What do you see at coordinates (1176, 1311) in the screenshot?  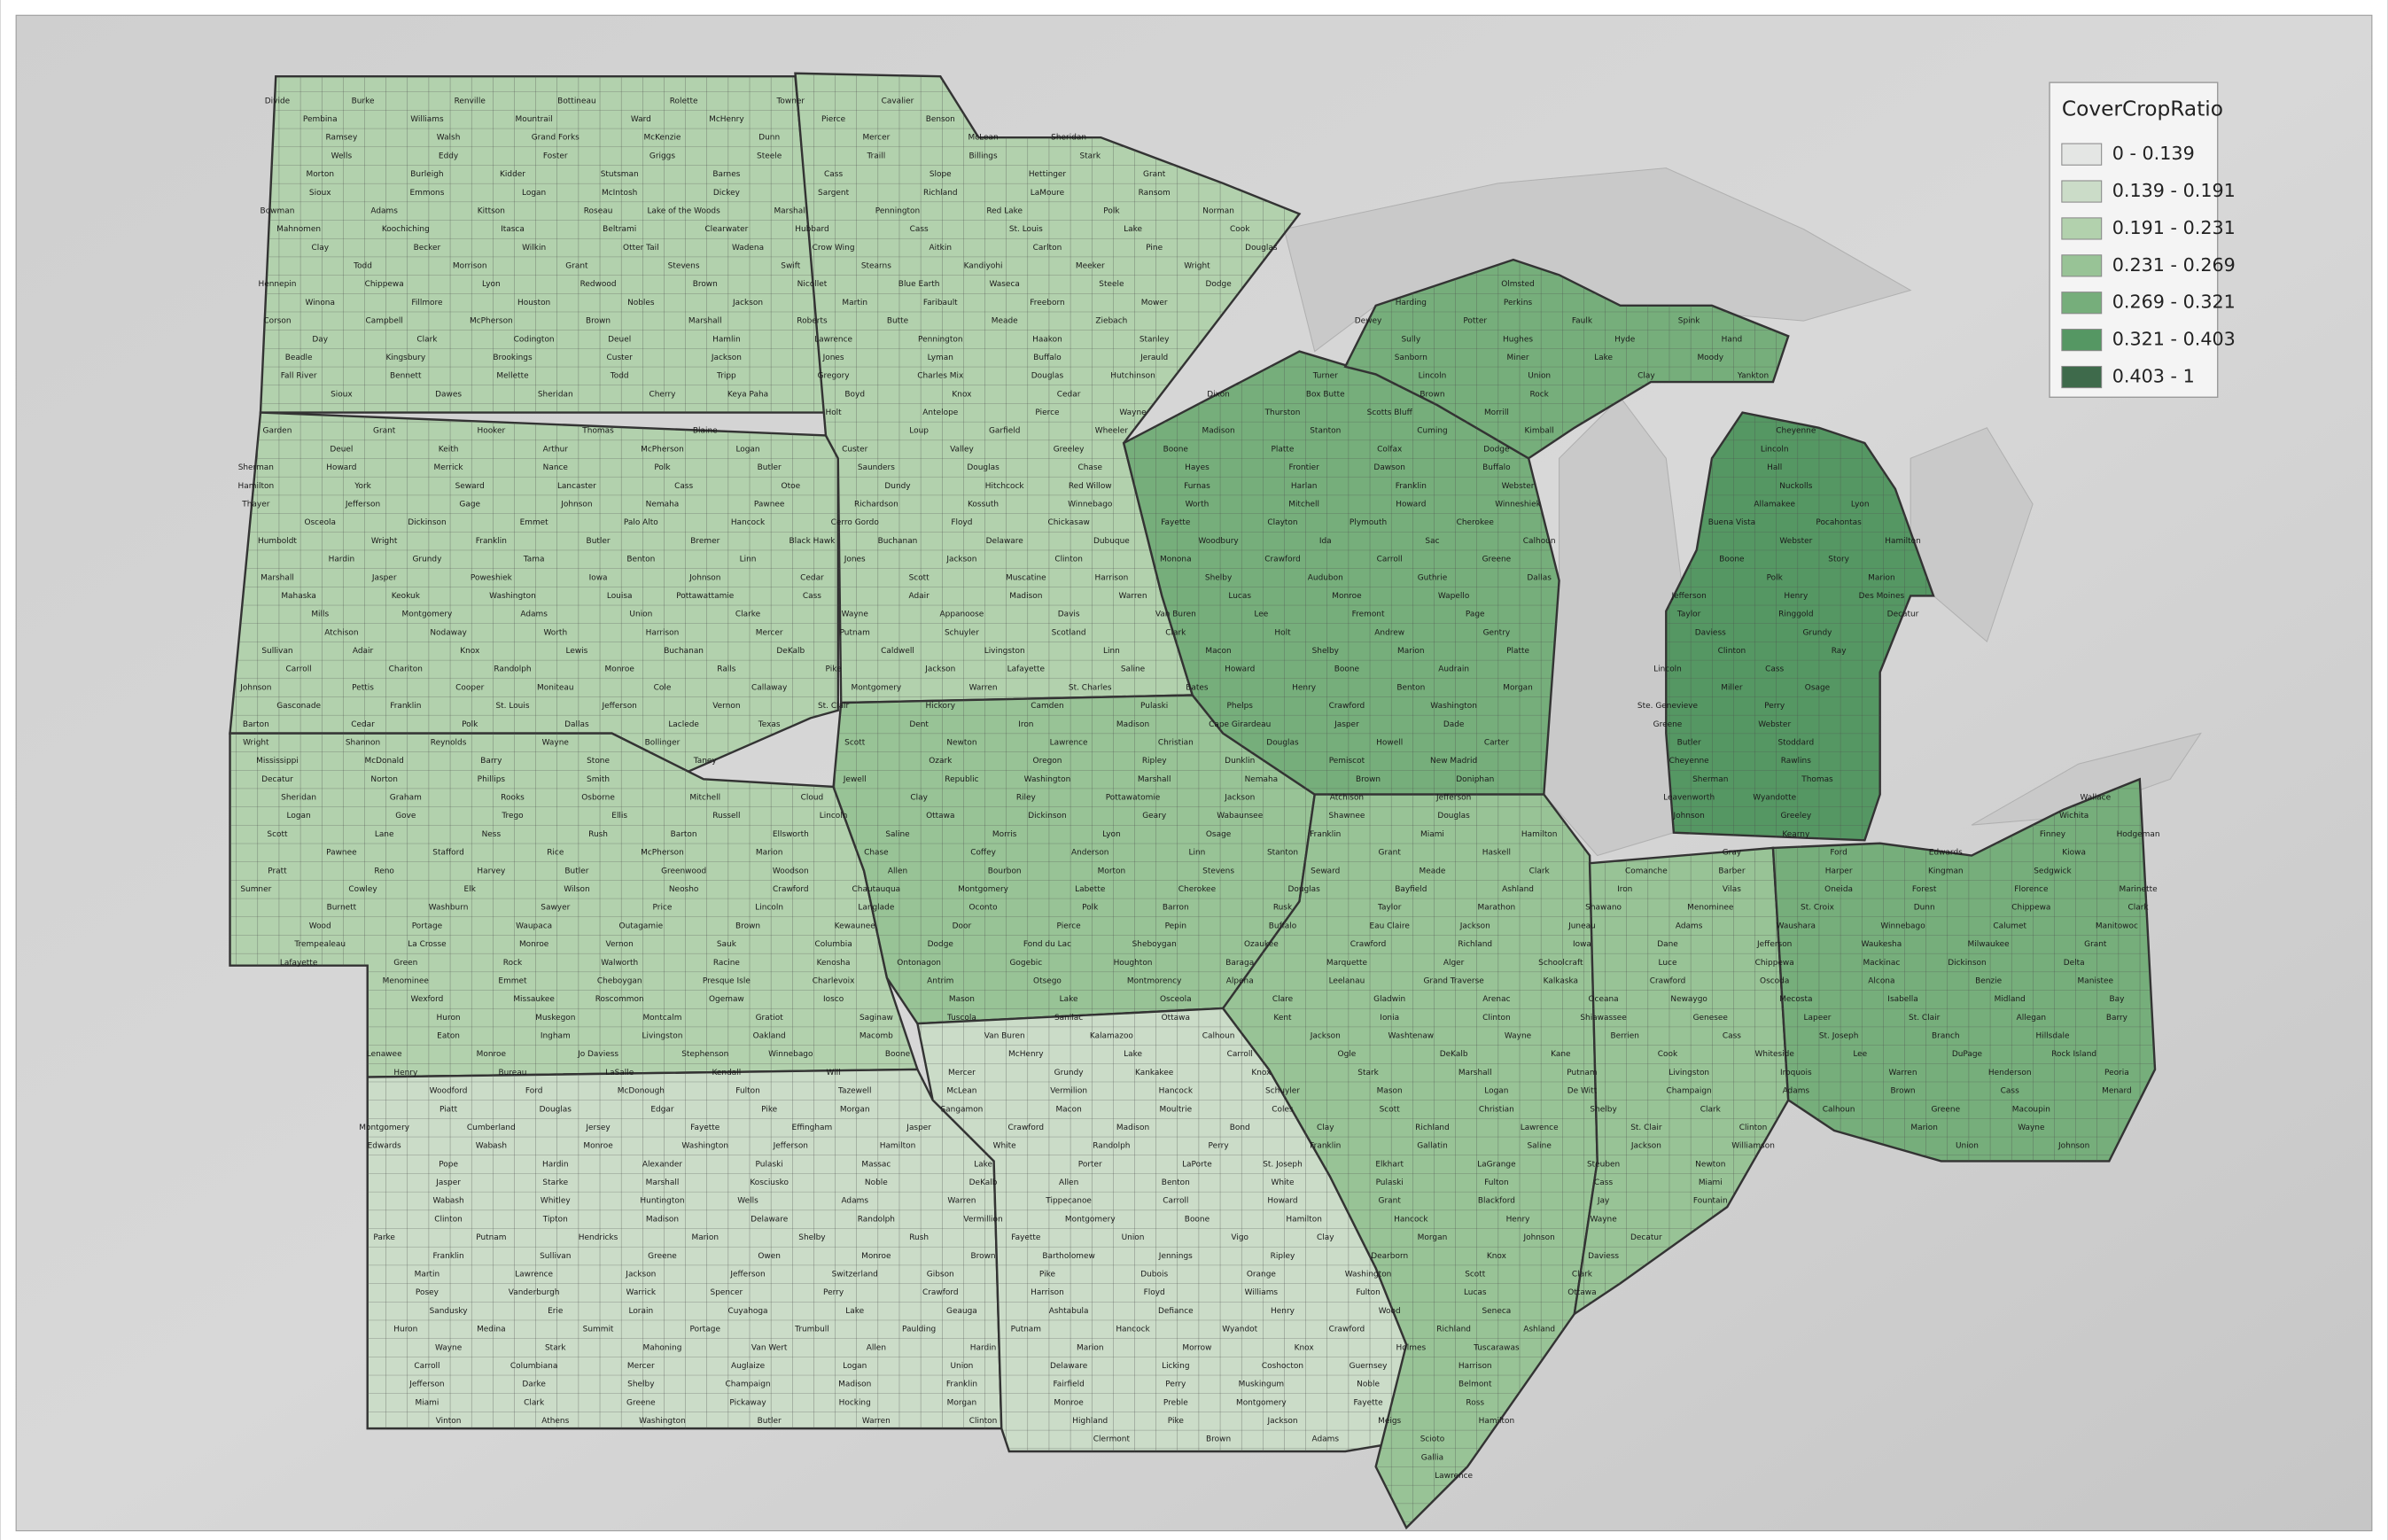 I see `county-label: Defiance` at bounding box center [1176, 1311].